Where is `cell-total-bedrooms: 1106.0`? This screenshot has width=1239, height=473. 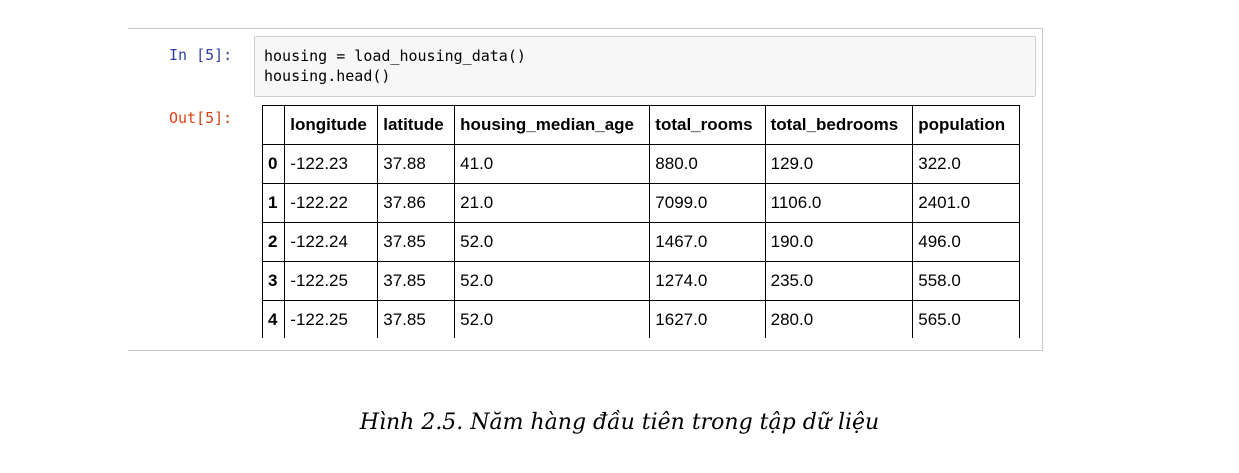 cell-total-bedrooms: 1106.0 is located at coordinates (839, 203).